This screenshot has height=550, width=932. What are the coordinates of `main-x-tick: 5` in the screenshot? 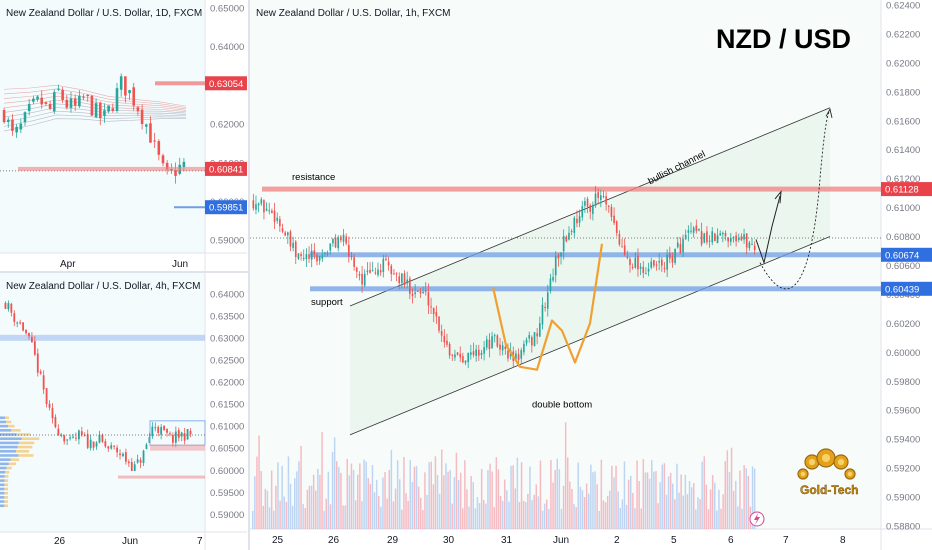 It's located at (674, 540).